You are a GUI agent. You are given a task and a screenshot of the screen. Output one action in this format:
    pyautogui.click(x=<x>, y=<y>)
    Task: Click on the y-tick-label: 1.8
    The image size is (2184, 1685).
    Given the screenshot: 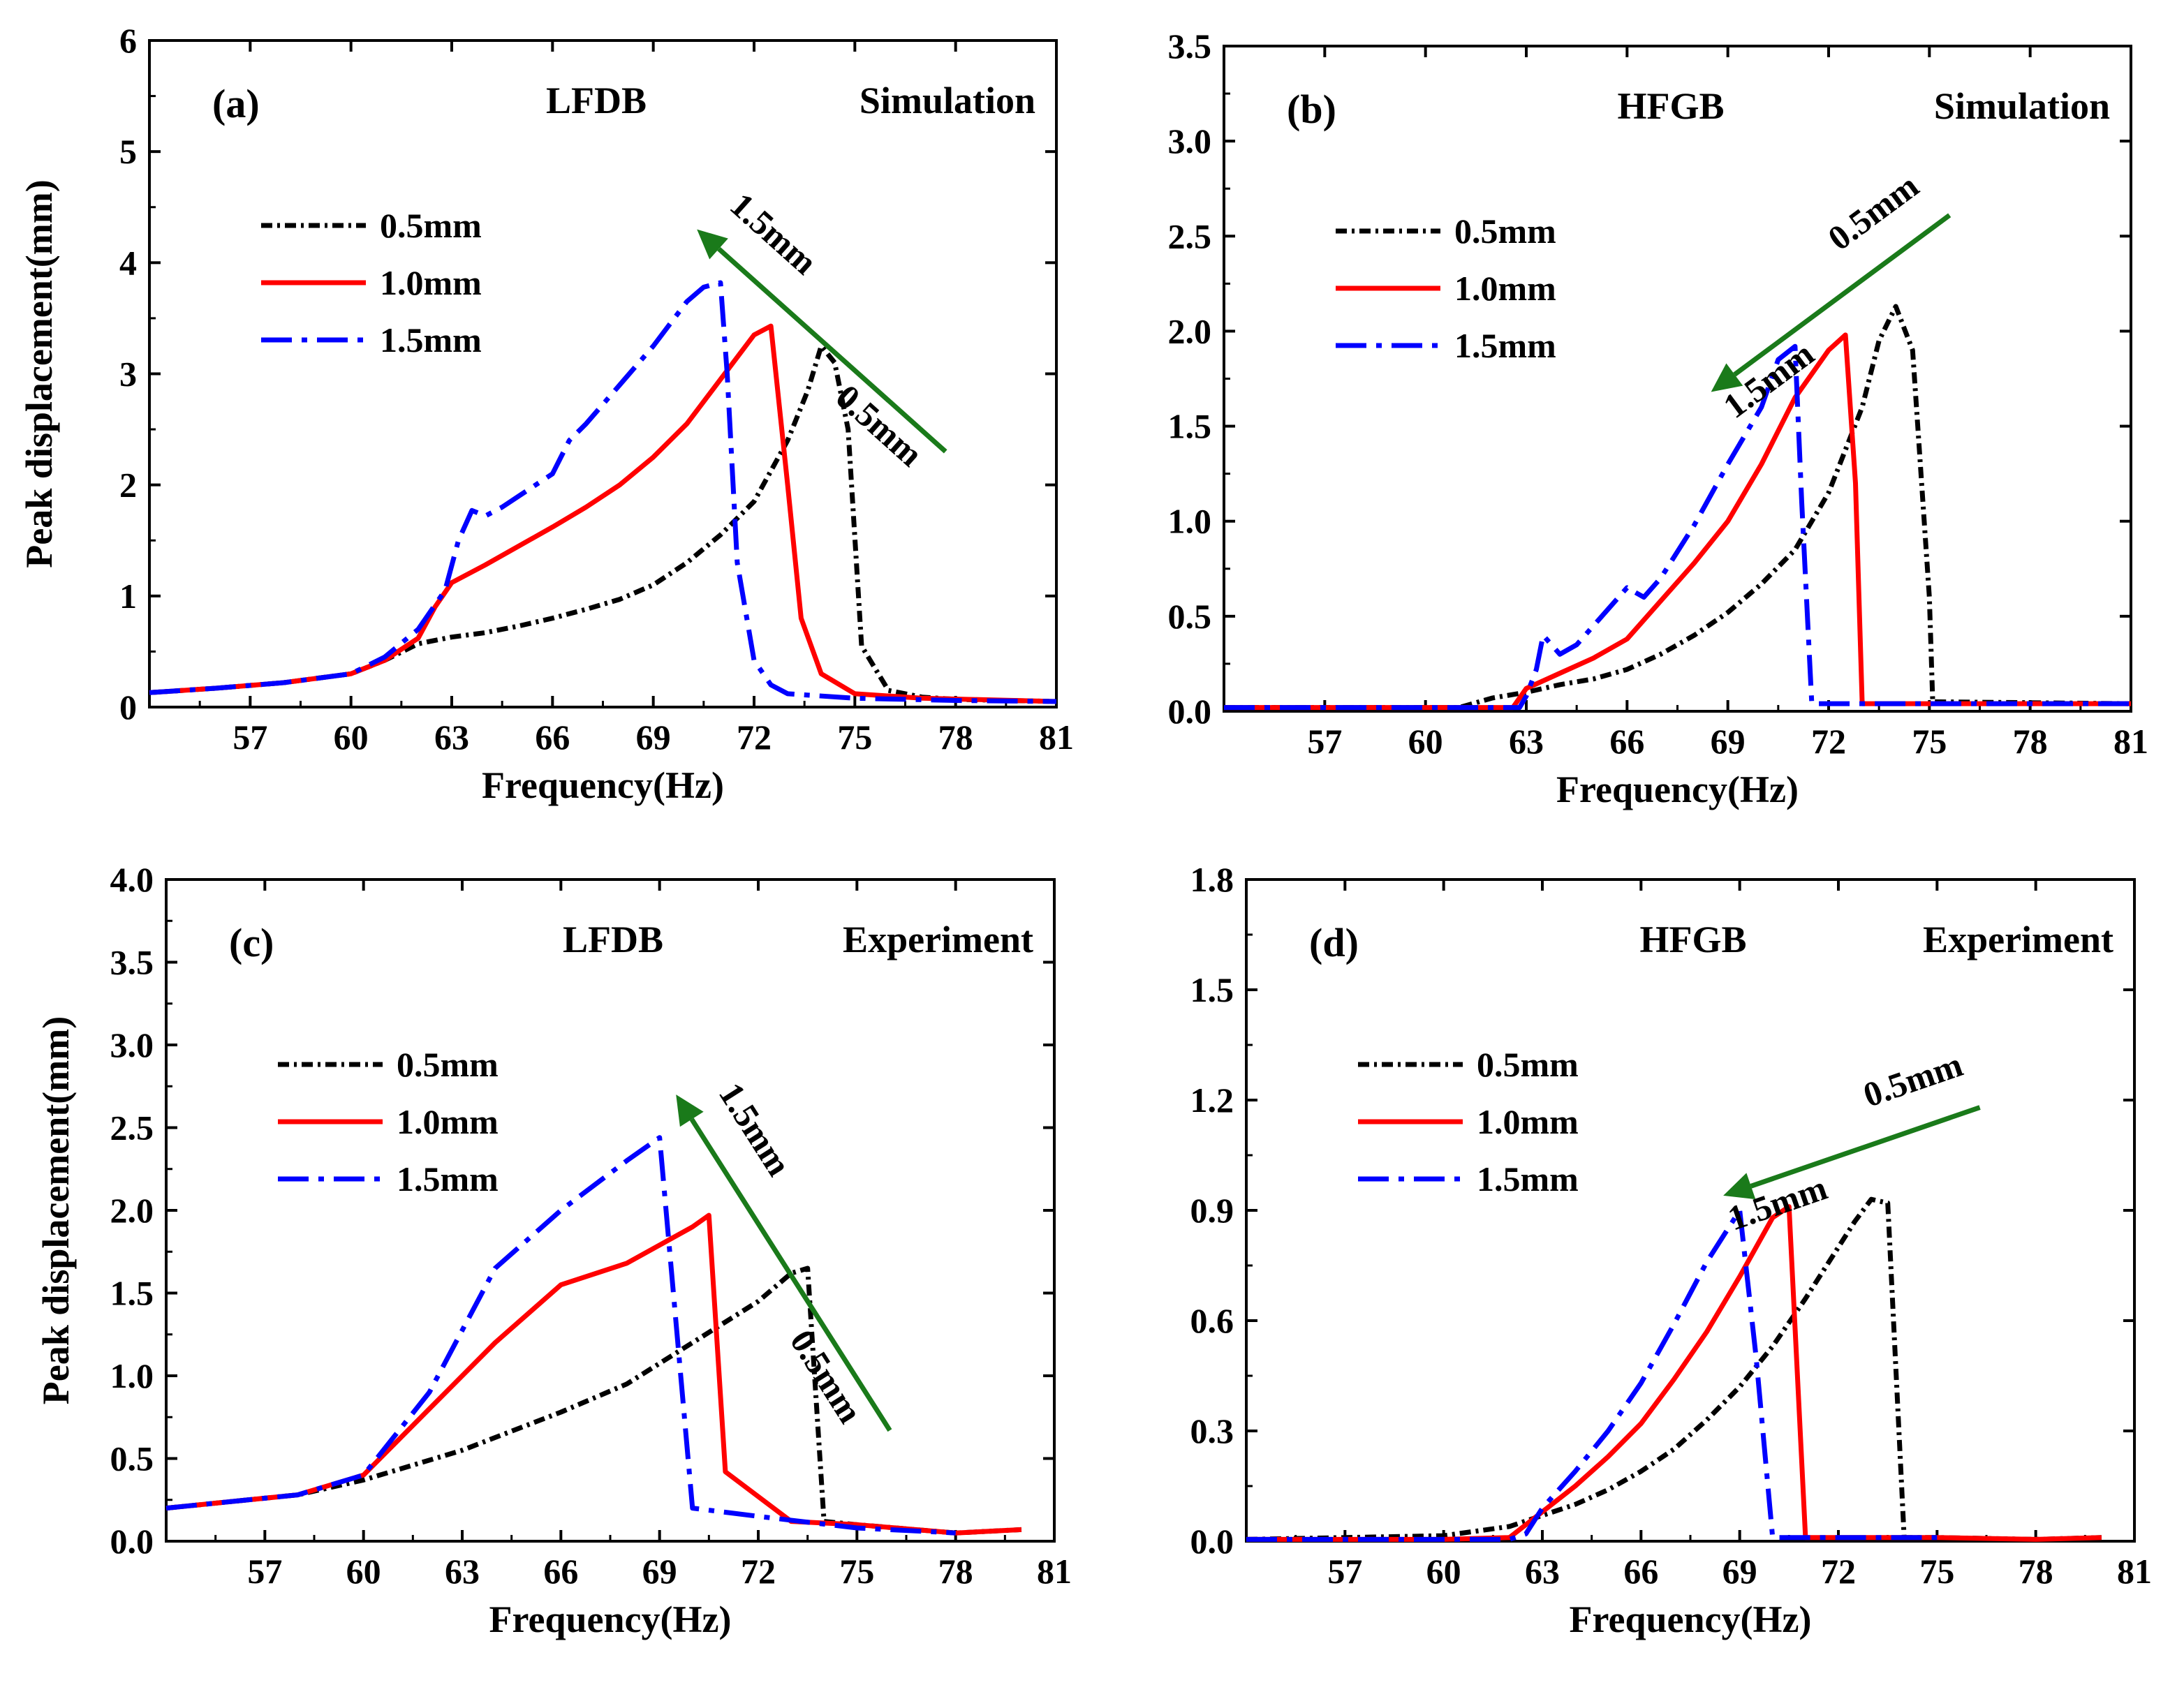 What is the action you would take?
    pyautogui.click(x=1212, y=879)
    